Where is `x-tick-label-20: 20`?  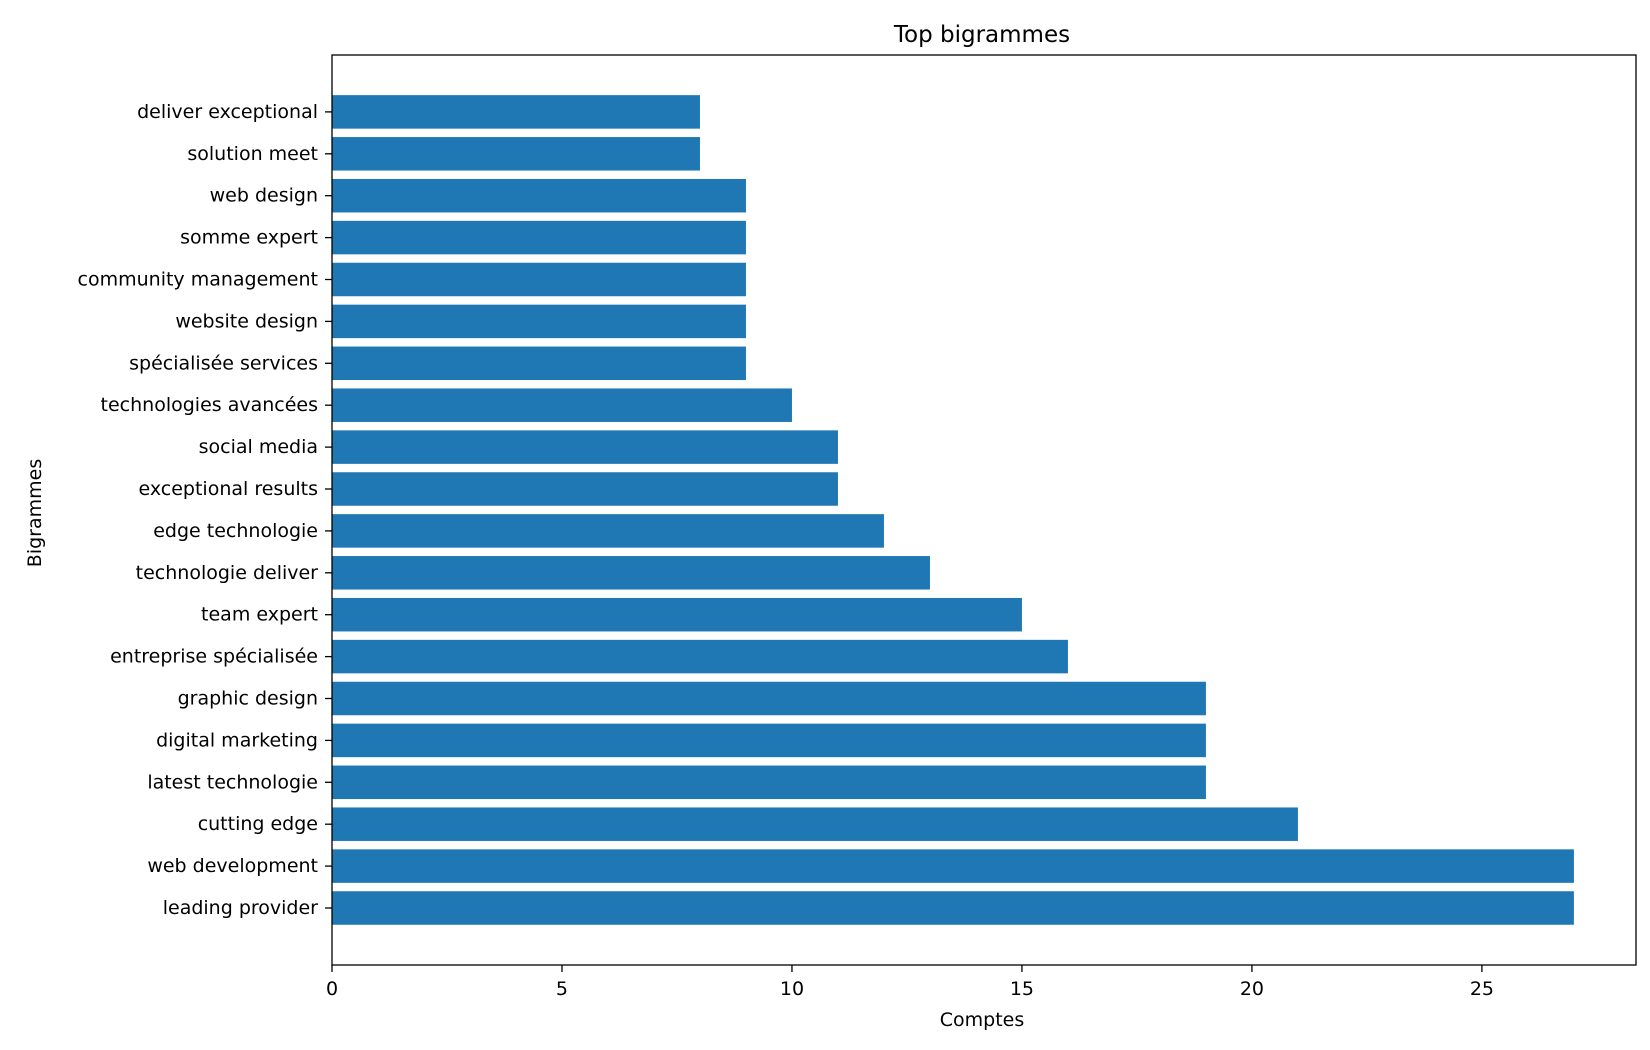
x-tick-label-20: 20 is located at coordinates (1252, 989).